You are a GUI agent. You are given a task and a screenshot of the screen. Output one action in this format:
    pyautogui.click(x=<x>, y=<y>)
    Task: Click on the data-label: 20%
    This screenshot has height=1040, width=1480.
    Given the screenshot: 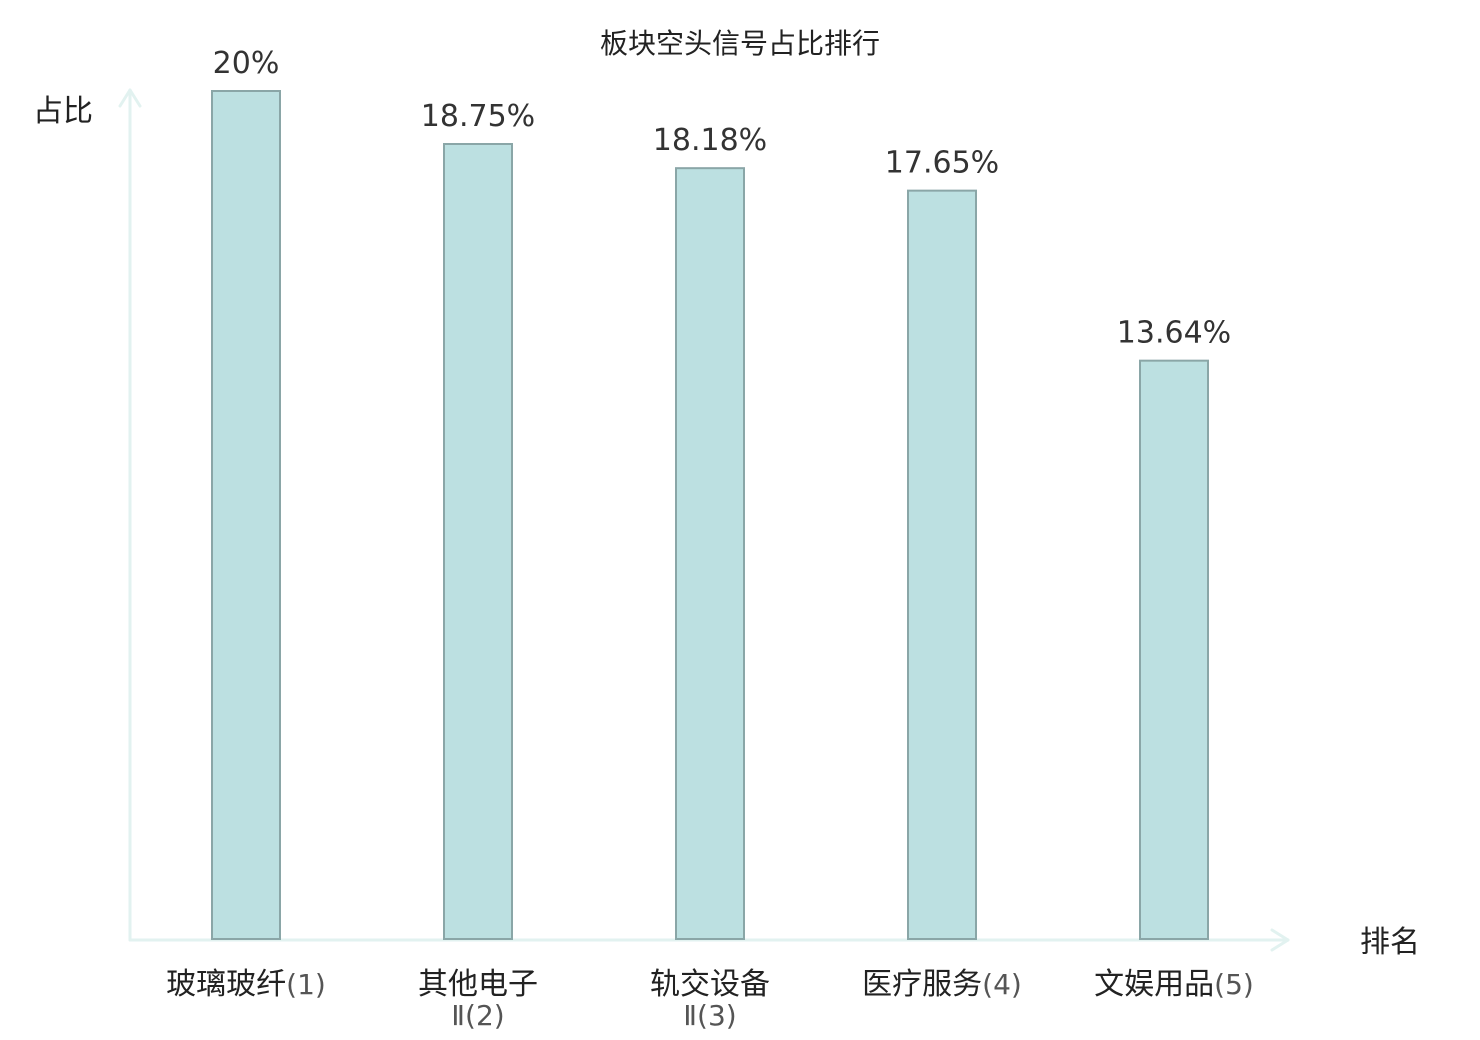 What is the action you would take?
    pyautogui.click(x=246, y=63)
    